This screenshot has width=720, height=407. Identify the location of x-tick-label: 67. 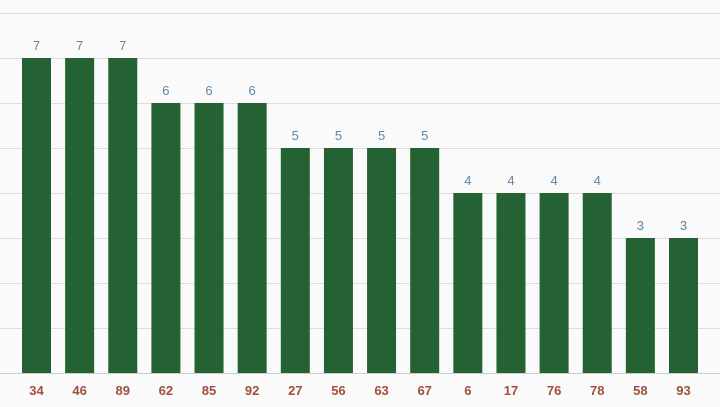
(424, 390).